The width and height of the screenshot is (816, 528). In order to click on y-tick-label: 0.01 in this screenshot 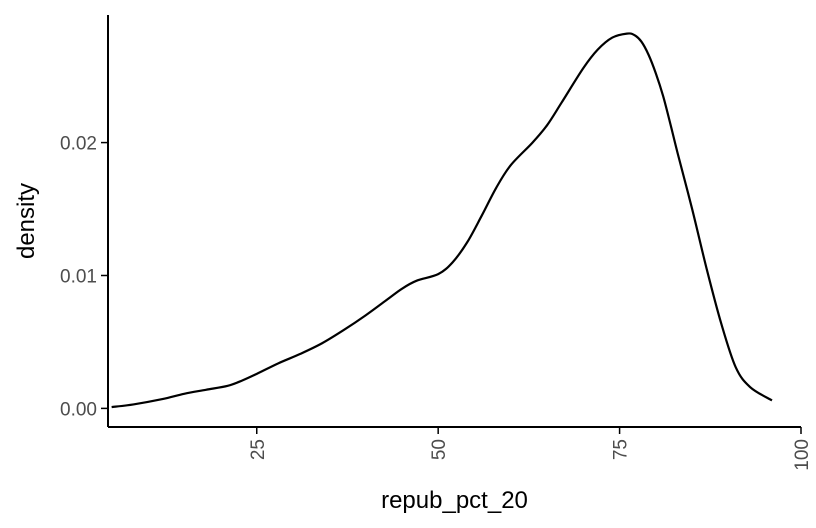, I will do `click(78, 276)`.